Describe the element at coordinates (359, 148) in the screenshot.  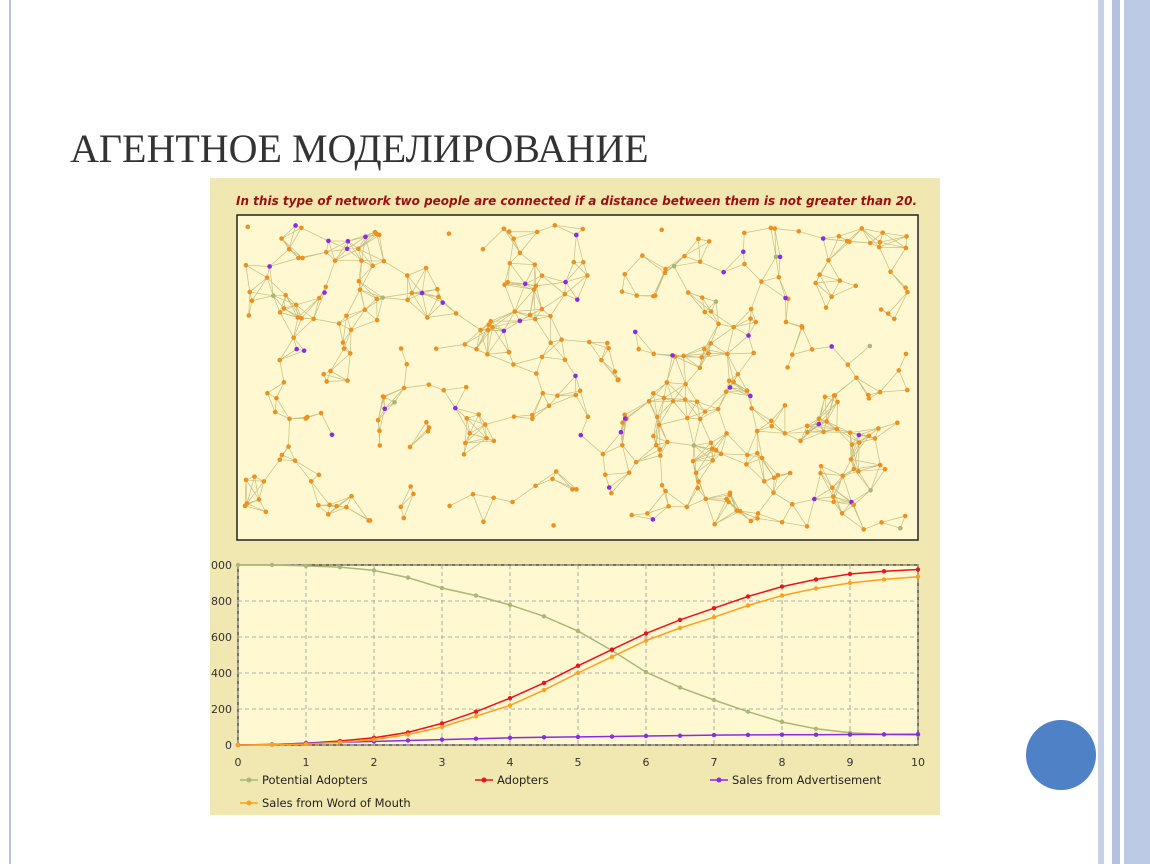
I see `slide-title: АГЕНТНОЕ МОДЕЛИРОВАНИЕ` at that location.